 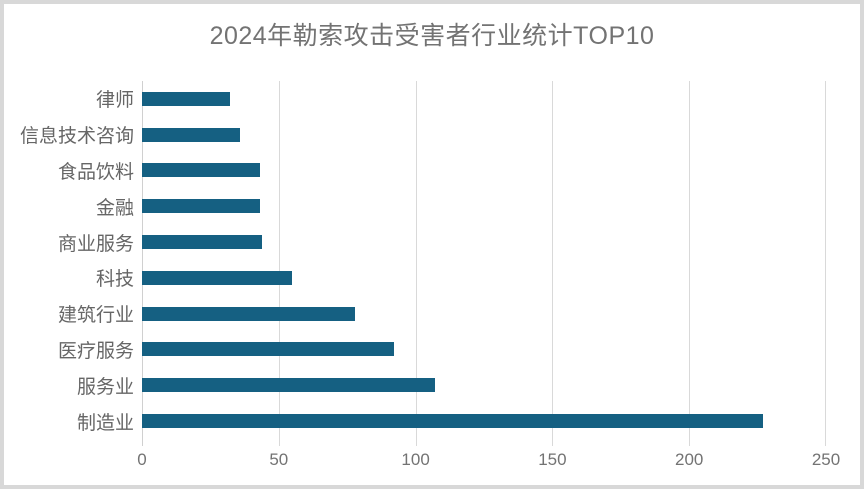 What do you see at coordinates (552, 459) in the screenshot?
I see `x-axis-tick-label: 150` at bounding box center [552, 459].